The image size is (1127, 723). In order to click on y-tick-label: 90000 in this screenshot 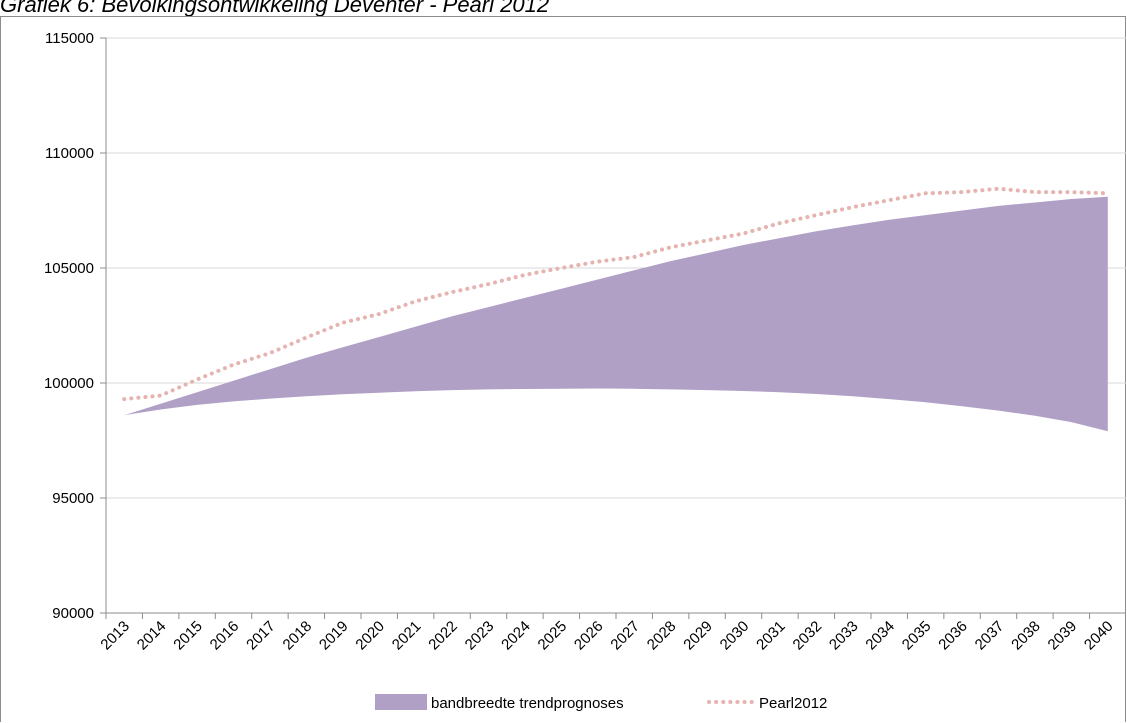, I will do `click(73, 613)`.